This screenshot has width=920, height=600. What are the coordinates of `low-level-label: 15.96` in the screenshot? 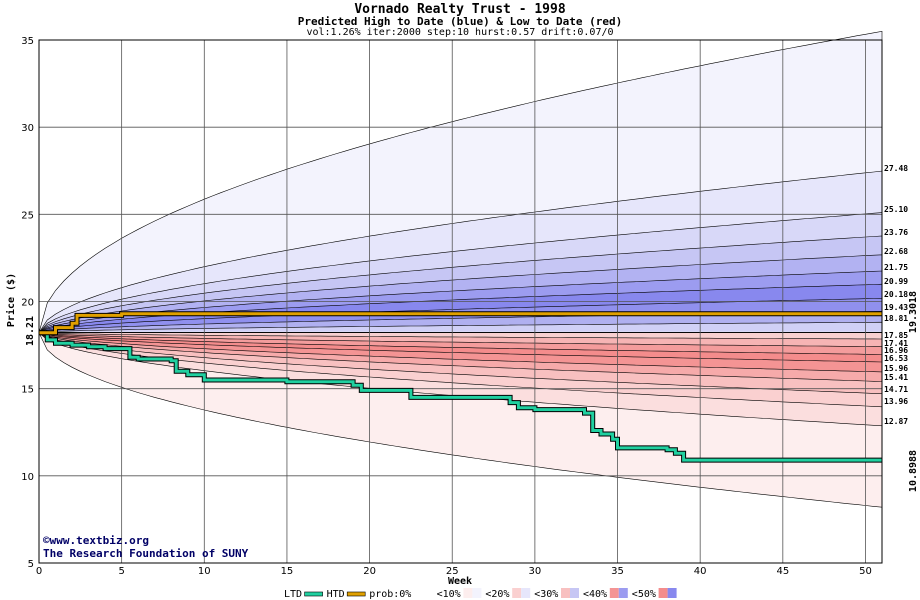 It's located at (896, 368).